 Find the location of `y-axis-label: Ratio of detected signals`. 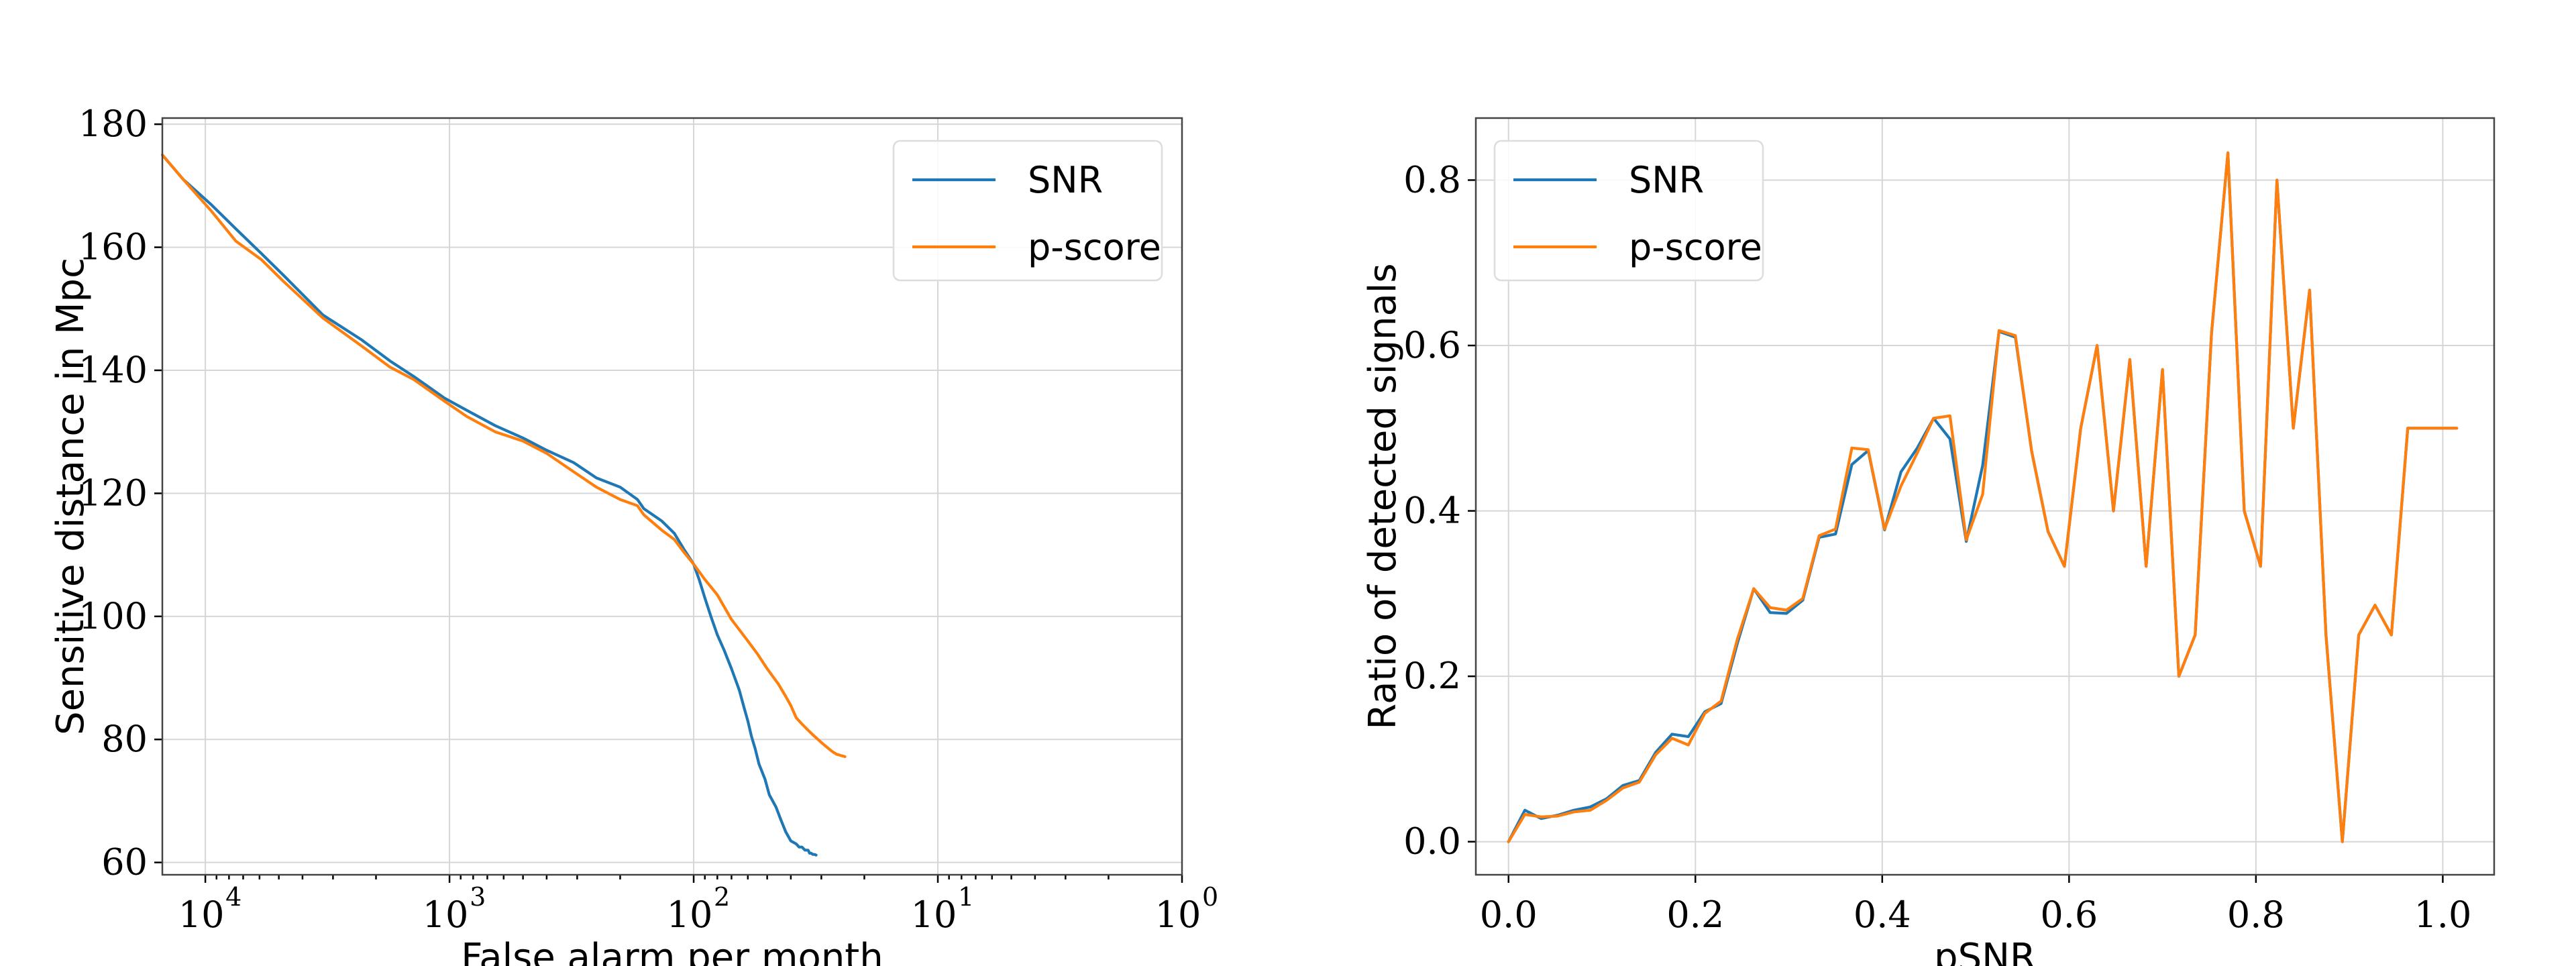

y-axis-label: Ratio of detected signals is located at coordinates (1383, 496).